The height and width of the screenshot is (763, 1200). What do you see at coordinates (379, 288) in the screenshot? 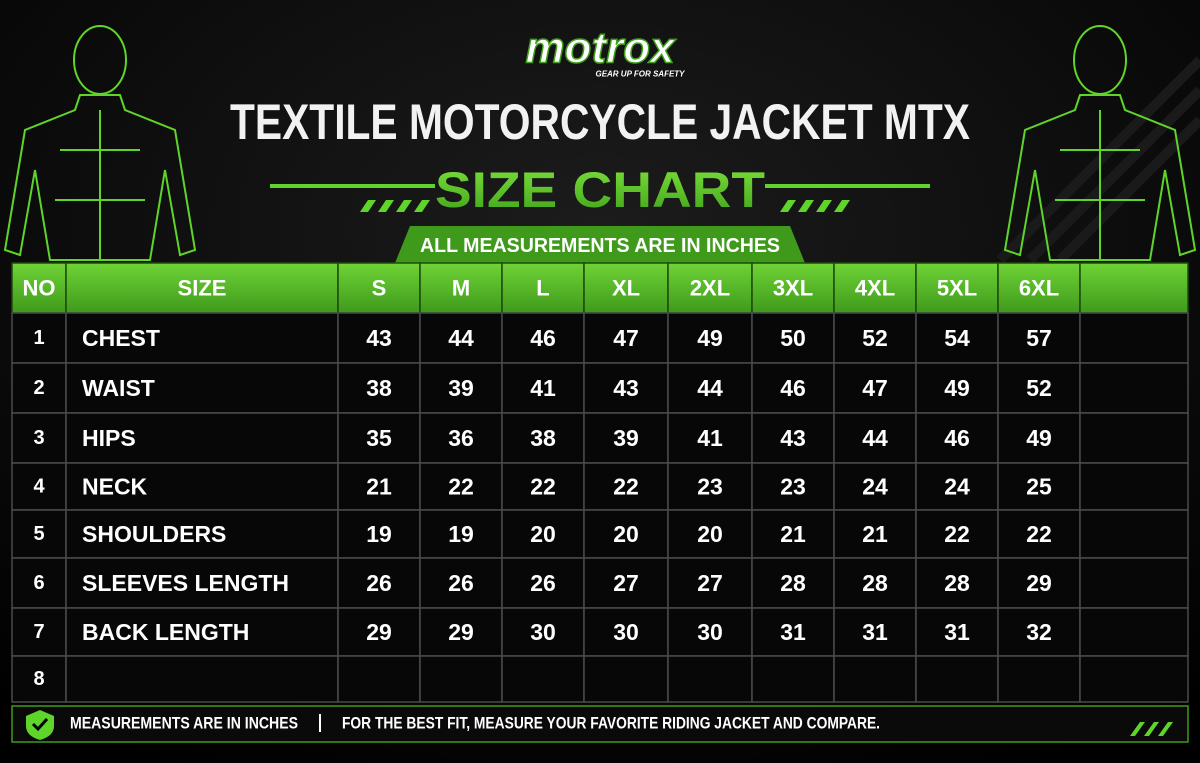
I see `column-header: S` at bounding box center [379, 288].